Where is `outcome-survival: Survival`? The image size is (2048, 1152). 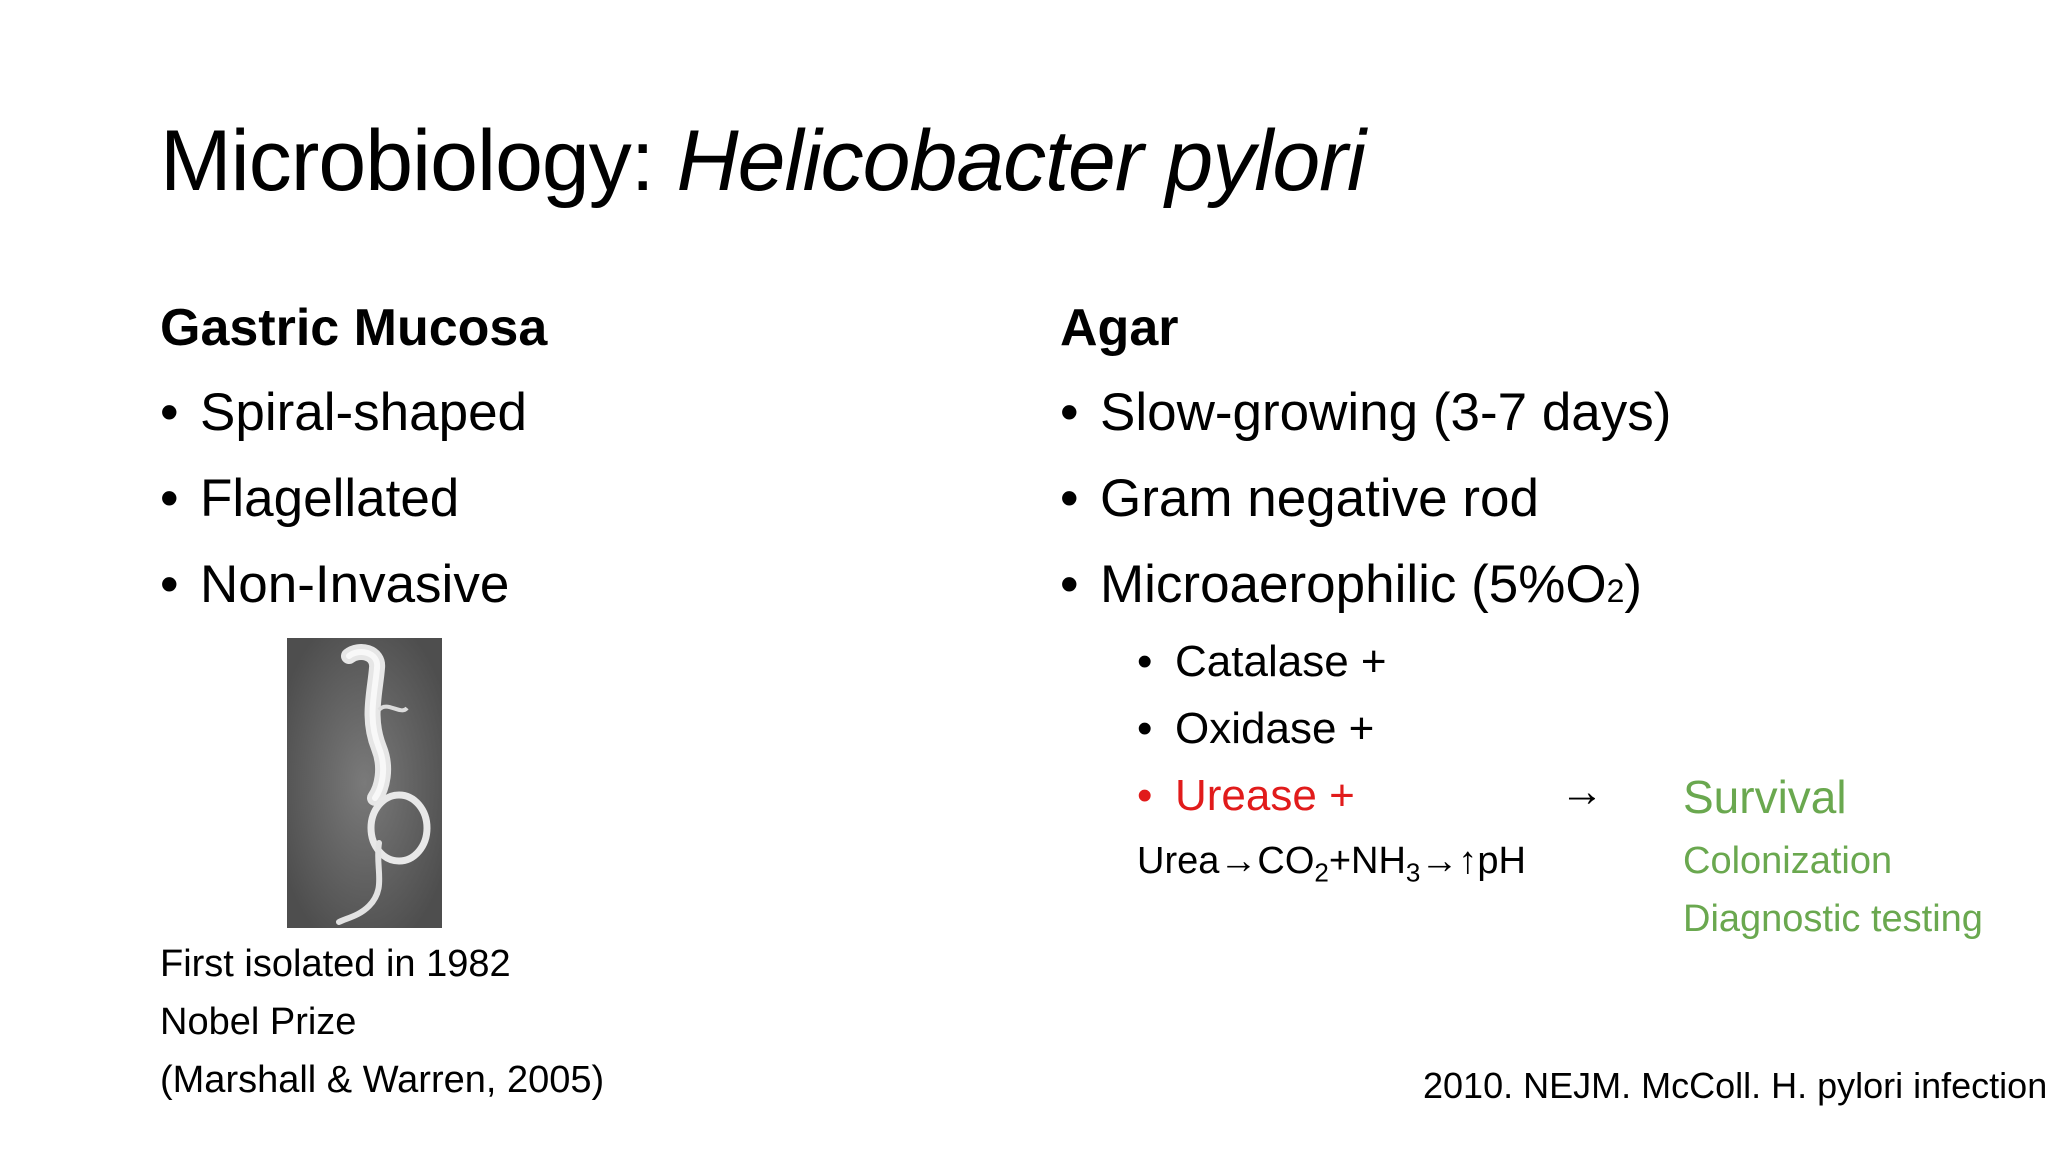
outcome-survival: Survival is located at coordinates (1765, 797).